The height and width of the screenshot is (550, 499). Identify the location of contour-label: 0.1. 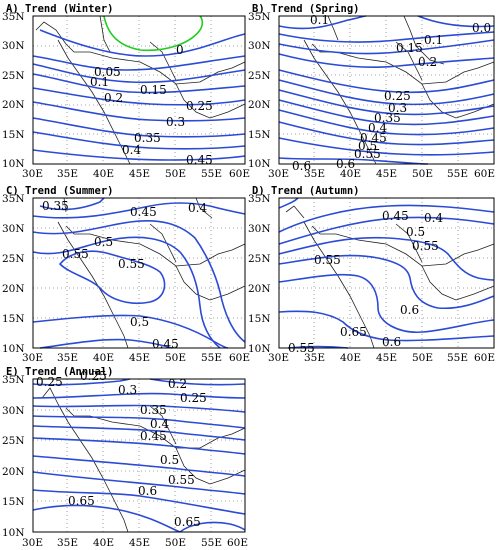
(433, 40).